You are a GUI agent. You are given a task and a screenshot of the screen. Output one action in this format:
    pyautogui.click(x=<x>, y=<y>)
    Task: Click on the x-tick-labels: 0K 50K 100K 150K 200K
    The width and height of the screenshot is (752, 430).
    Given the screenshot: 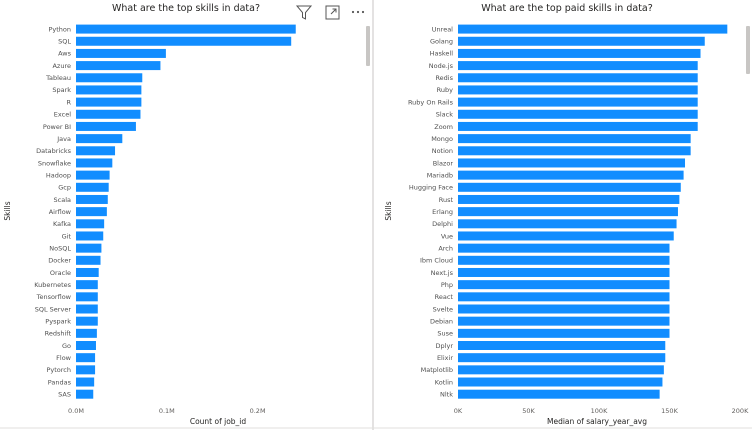 What is the action you would take?
    pyautogui.click(x=601, y=411)
    